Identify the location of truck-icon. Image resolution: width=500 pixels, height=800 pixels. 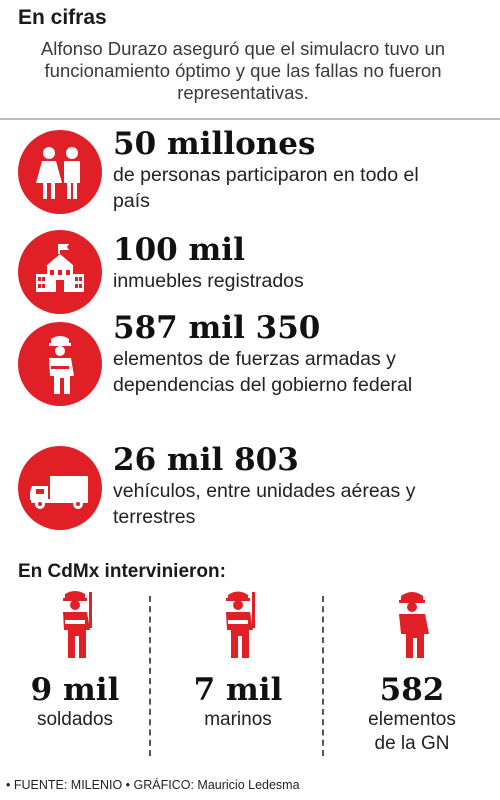
(60, 488).